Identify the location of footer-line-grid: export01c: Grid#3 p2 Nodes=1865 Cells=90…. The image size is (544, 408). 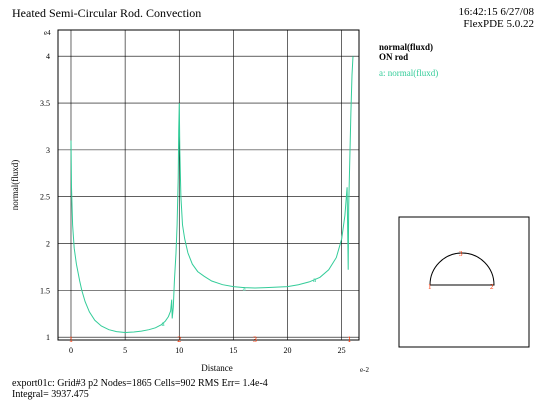
(140, 383).